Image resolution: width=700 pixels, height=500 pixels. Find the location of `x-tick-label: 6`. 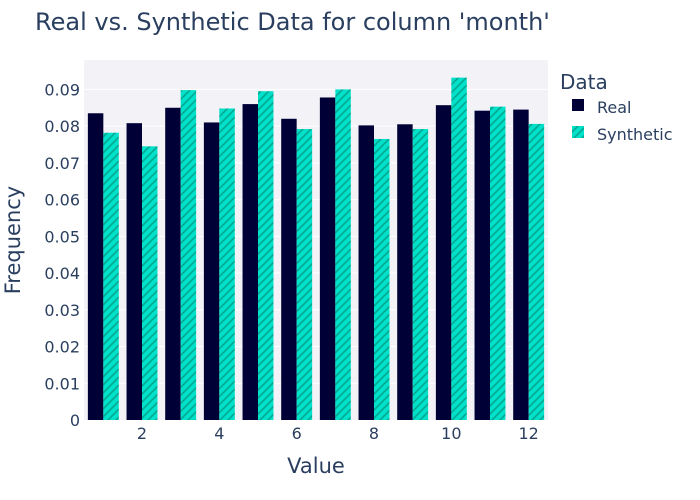

x-tick-label: 6 is located at coordinates (297, 433).